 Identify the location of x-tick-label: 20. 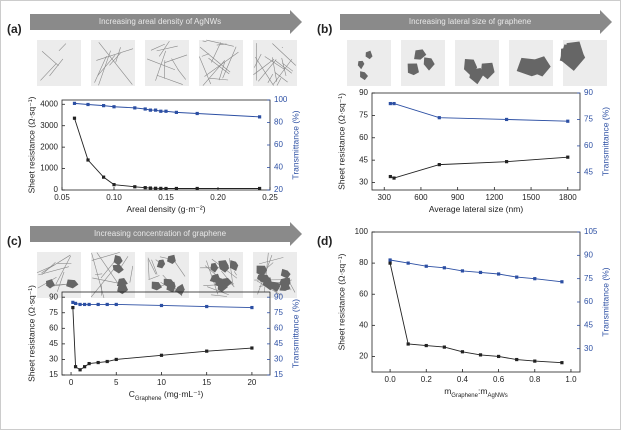
(251, 382).